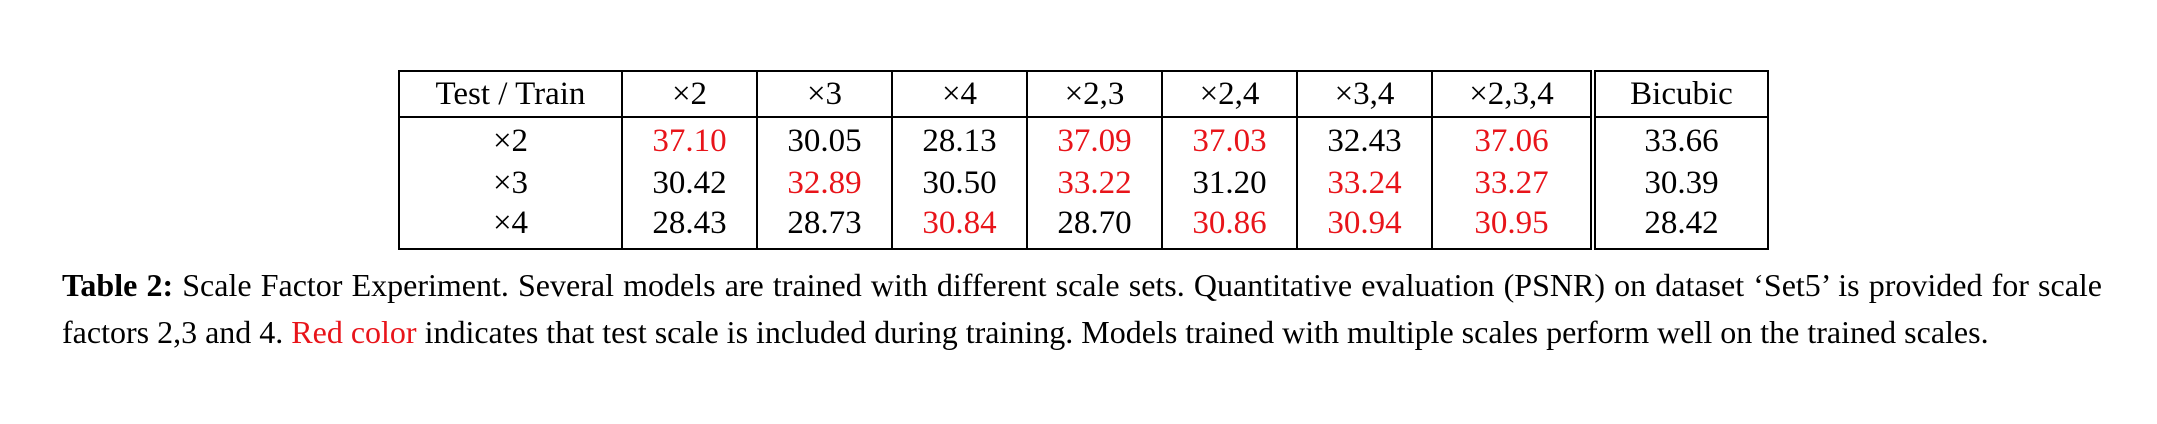 Image resolution: width=2157 pixels, height=424 pixels. What do you see at coordinates (825, 183) in the screenshot?
I see `table-cell: 32.89` at bounding box center [825, 183].